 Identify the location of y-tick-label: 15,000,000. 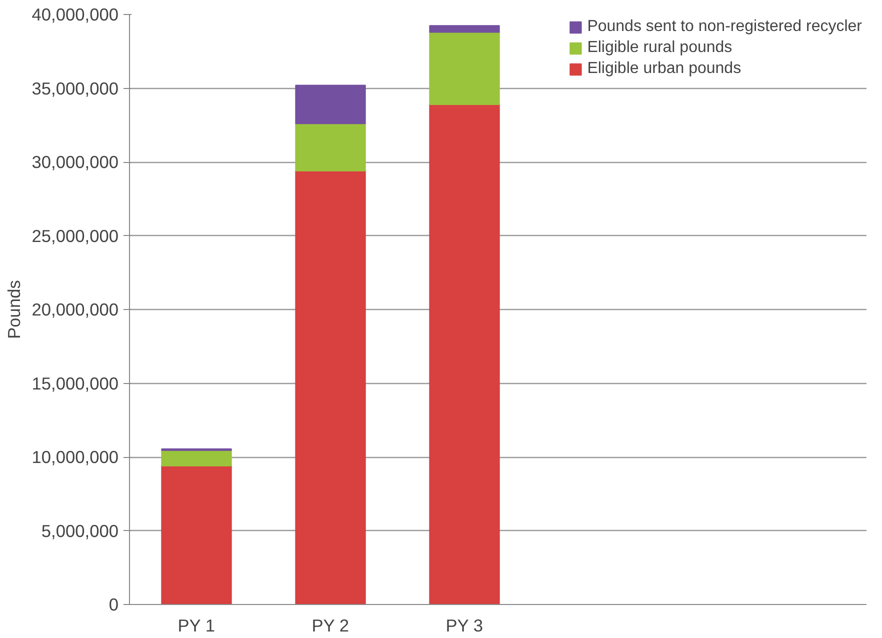
(75, 383).